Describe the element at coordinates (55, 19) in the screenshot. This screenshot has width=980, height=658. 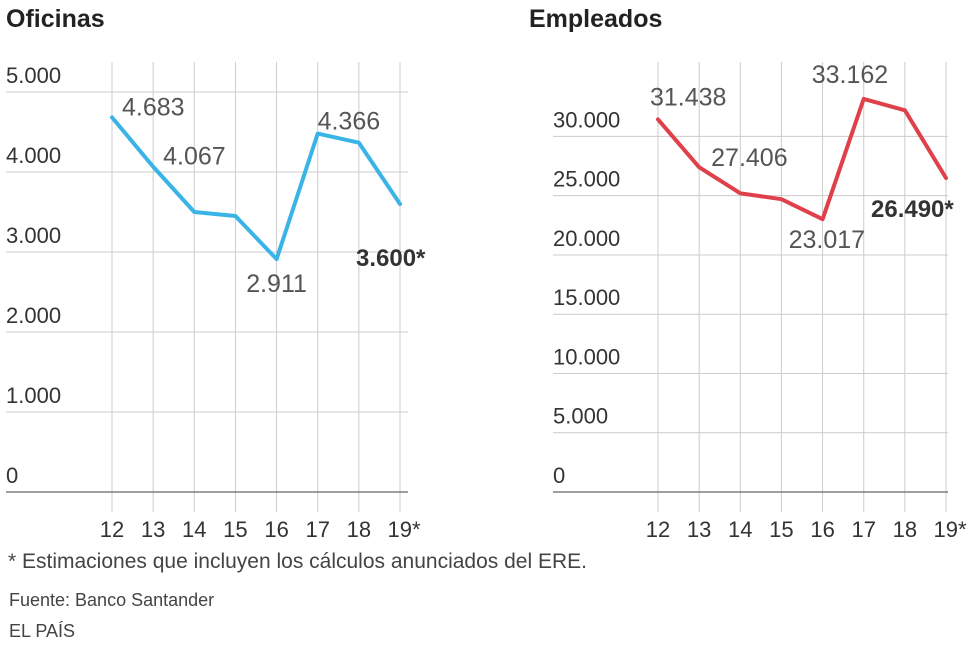
I see `chart-title-oficinas: Oficinas` at that location.